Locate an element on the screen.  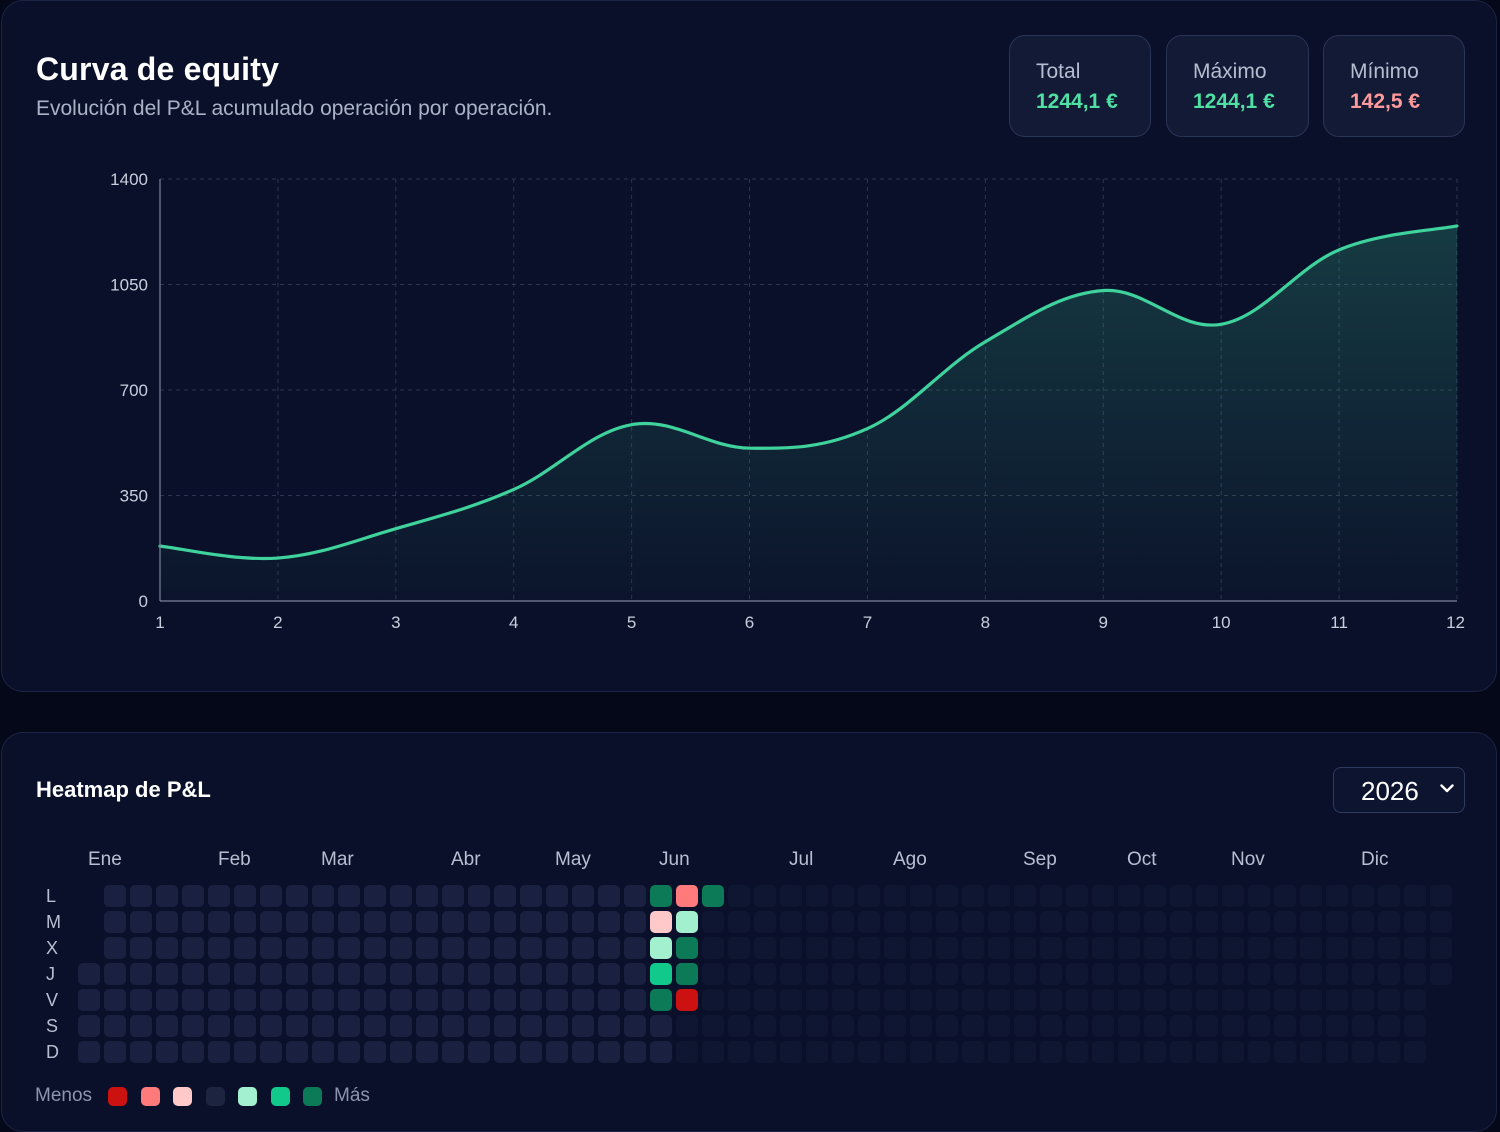
x-tick-label: 11 is located at coordinates (1339, 622).